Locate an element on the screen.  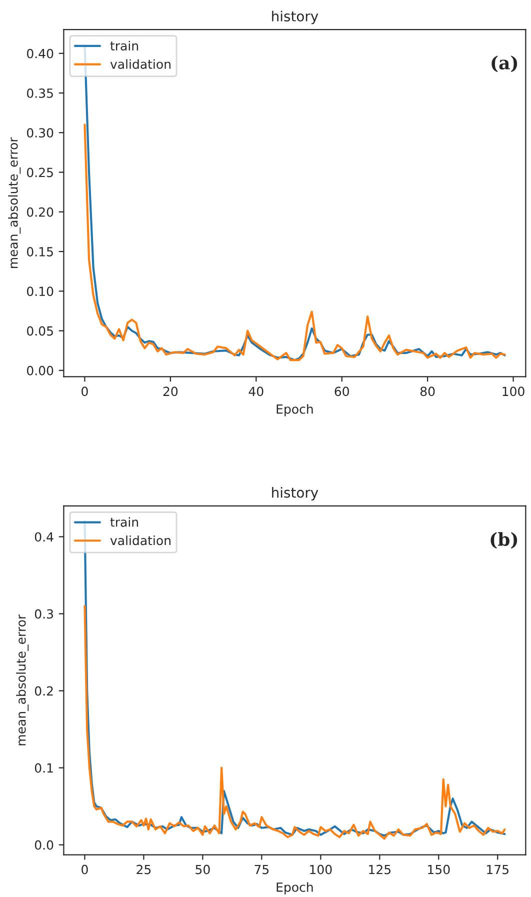
y-tick-label: 0.35 is located at coordinates (39, 93).